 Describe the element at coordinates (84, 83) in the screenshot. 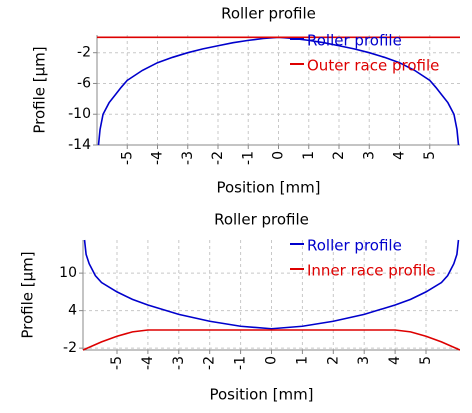

I see `y-tick-label: -6` at that location.